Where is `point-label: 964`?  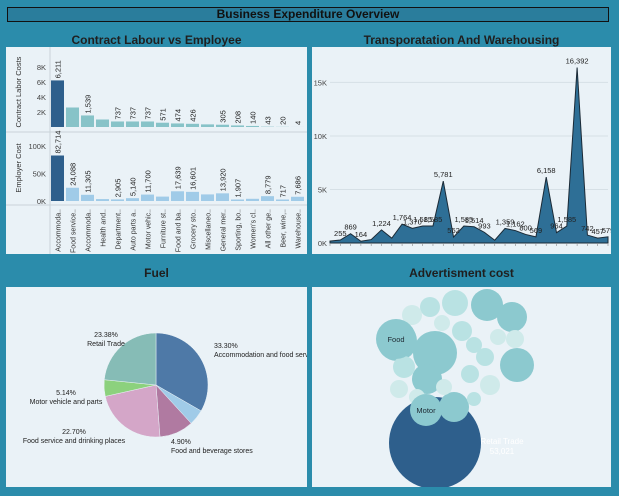 point-label: 964 is located at coordinates (556, 226).